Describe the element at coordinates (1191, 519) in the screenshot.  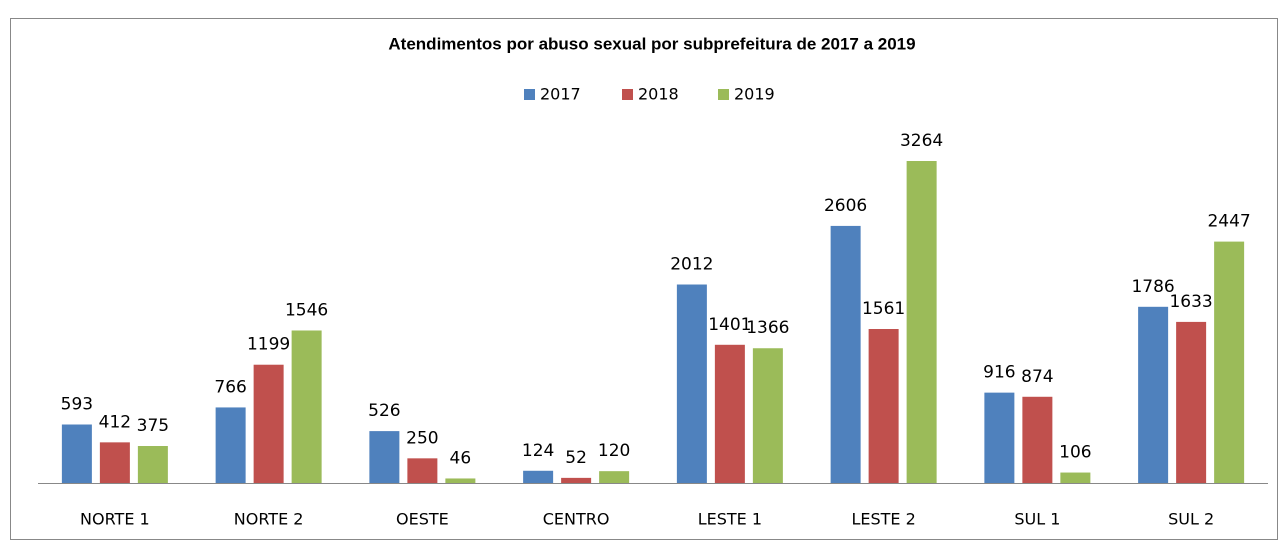
I see `x-tick-label: SUL 2` at that location.